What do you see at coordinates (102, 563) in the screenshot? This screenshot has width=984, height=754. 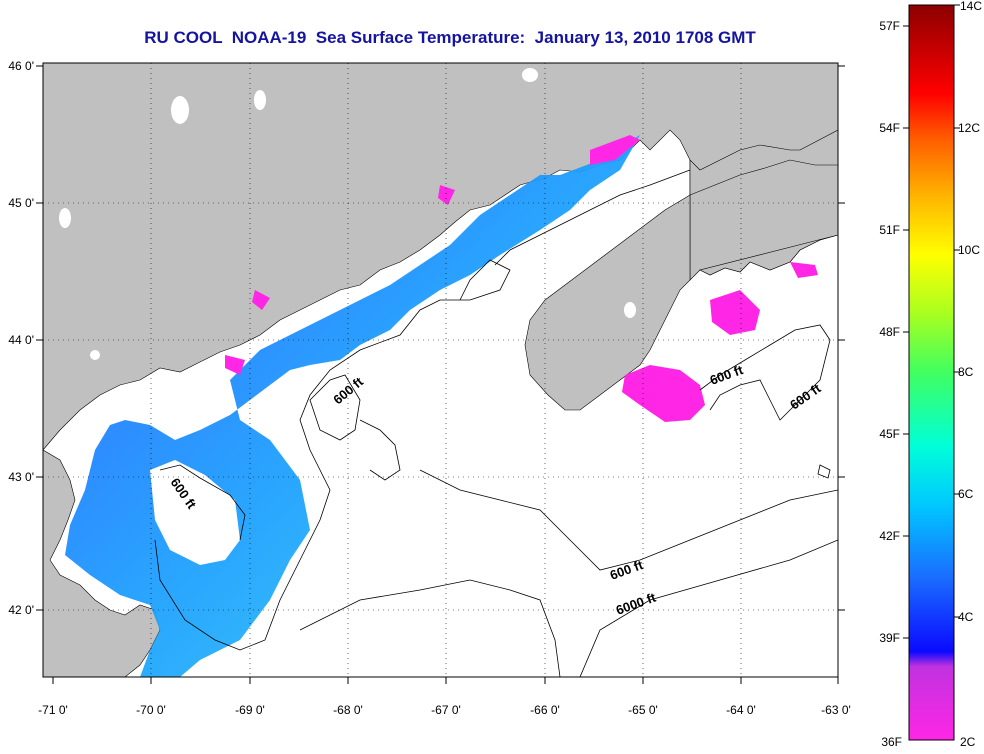 I see `land-cape-cod` at bounding box center [102, 563].